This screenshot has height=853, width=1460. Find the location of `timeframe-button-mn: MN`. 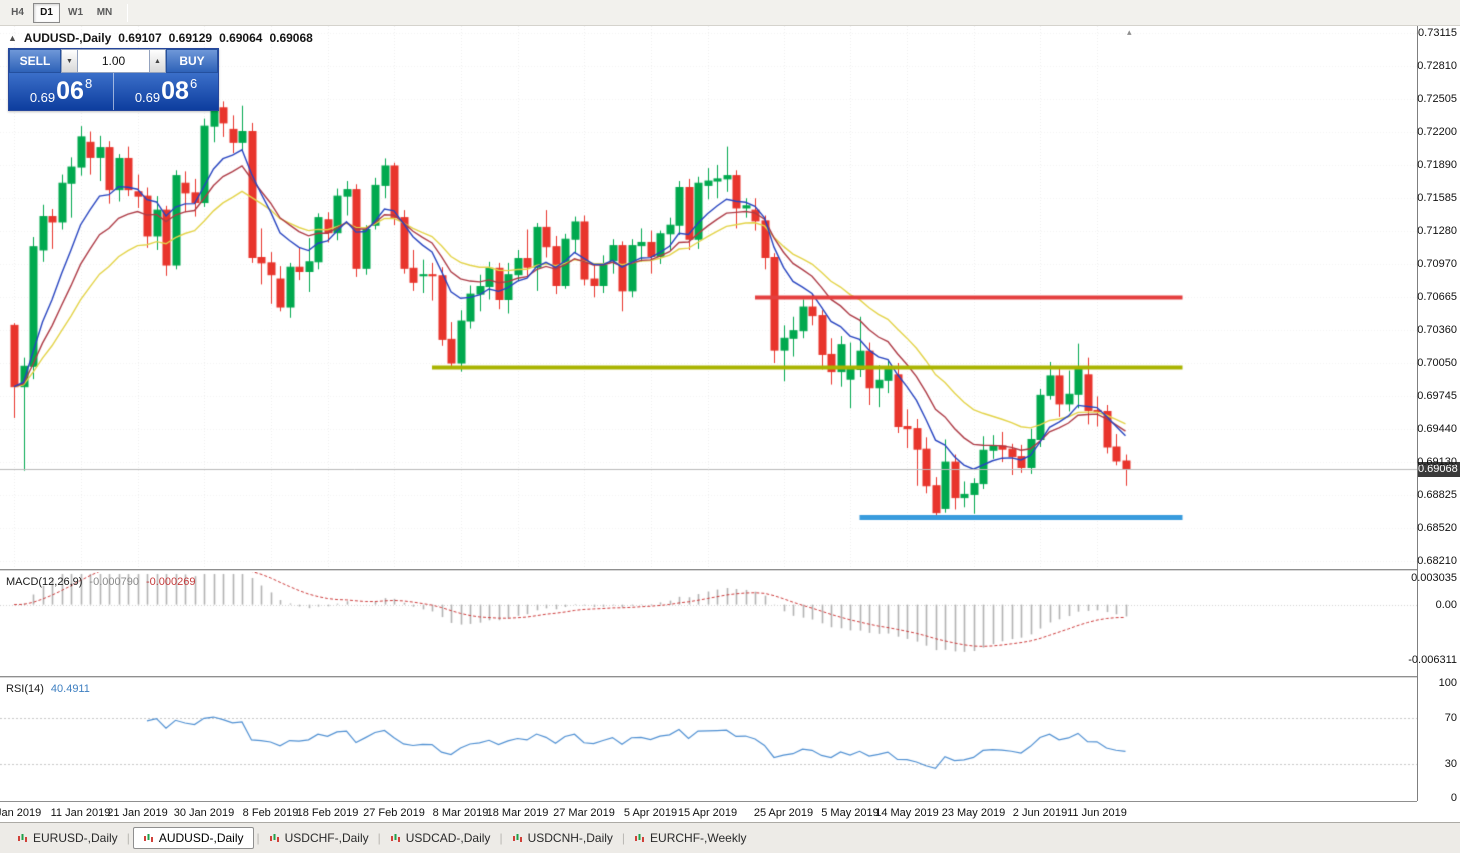

timeframe-button-mn: MN is located at coordinates (104, 12).